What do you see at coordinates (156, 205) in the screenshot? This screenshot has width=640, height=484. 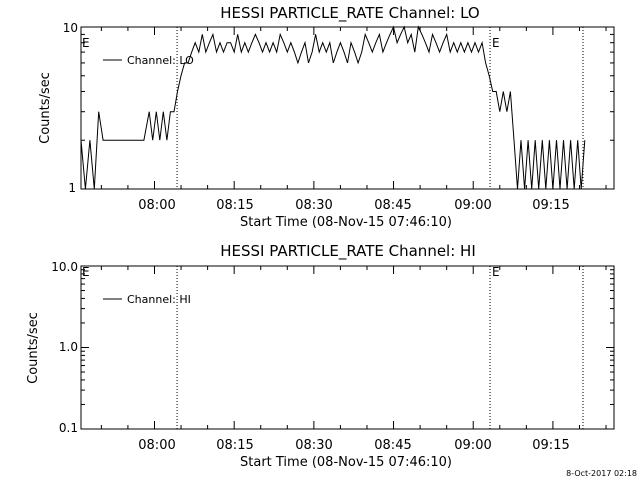 I see `x-tick-label-lo-0800: 08:00` at bounding box center [156, 205].